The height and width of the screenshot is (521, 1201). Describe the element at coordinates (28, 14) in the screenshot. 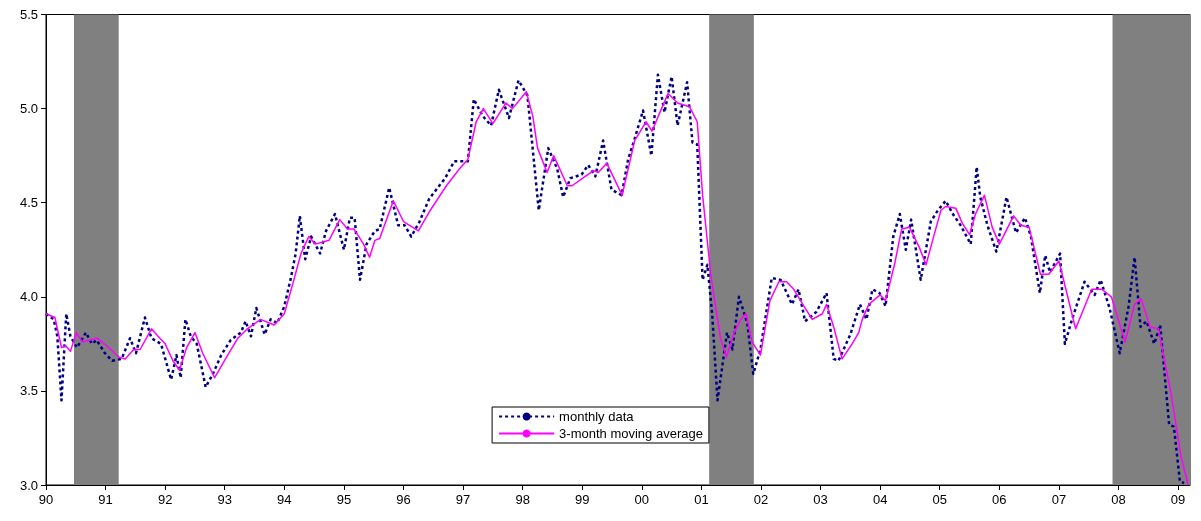

I see `y-tick-label: 5.5` at that location.